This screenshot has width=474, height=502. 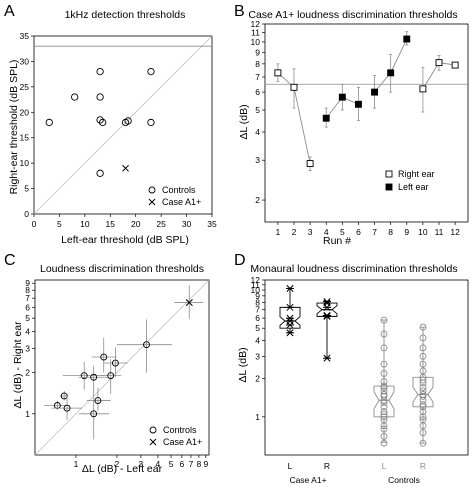 What do you see at coordinates (27, 290) in the screenshot?
I see `panel-c-ytick-label: 8` at bounding box center [27, 290].